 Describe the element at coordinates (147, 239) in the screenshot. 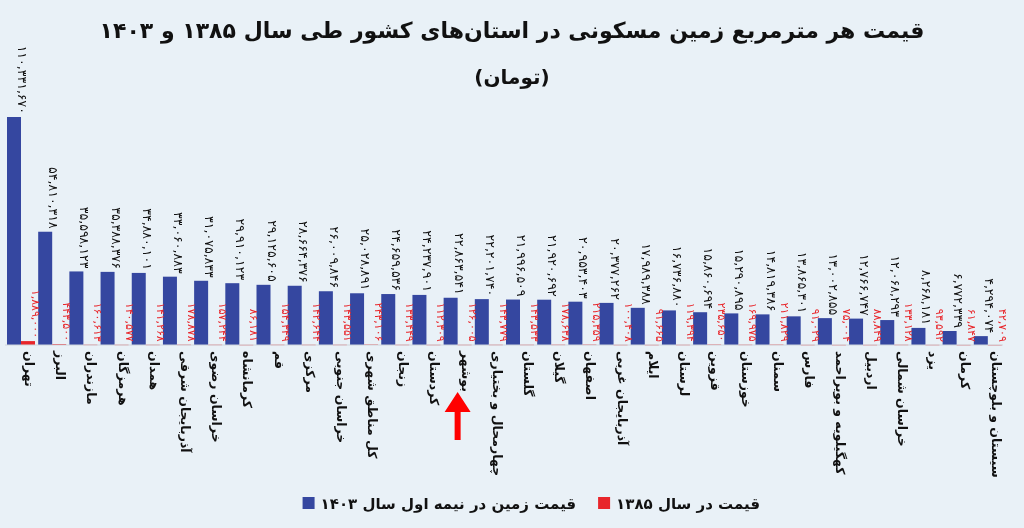

I see `data-label: ۳۴,۸۸۰,۱۰۱` at that location.